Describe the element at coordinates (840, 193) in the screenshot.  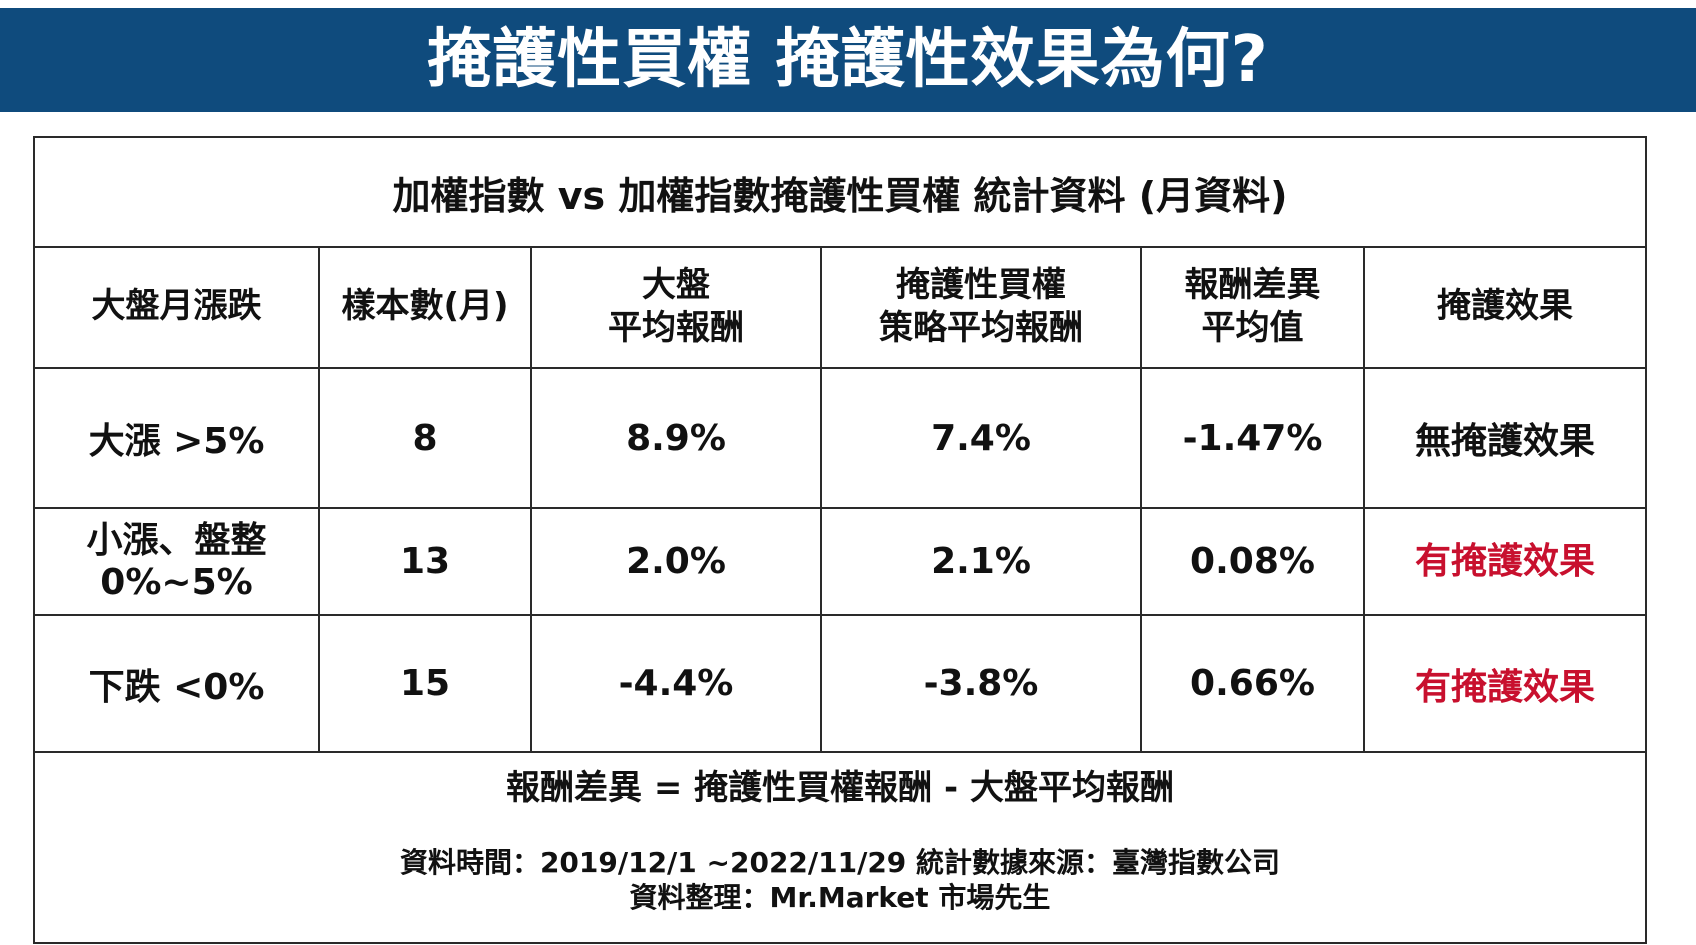
I see `table-title: 加權指數 vs 加權指數掩護性買權 統計資料 (月資料)` at that location.